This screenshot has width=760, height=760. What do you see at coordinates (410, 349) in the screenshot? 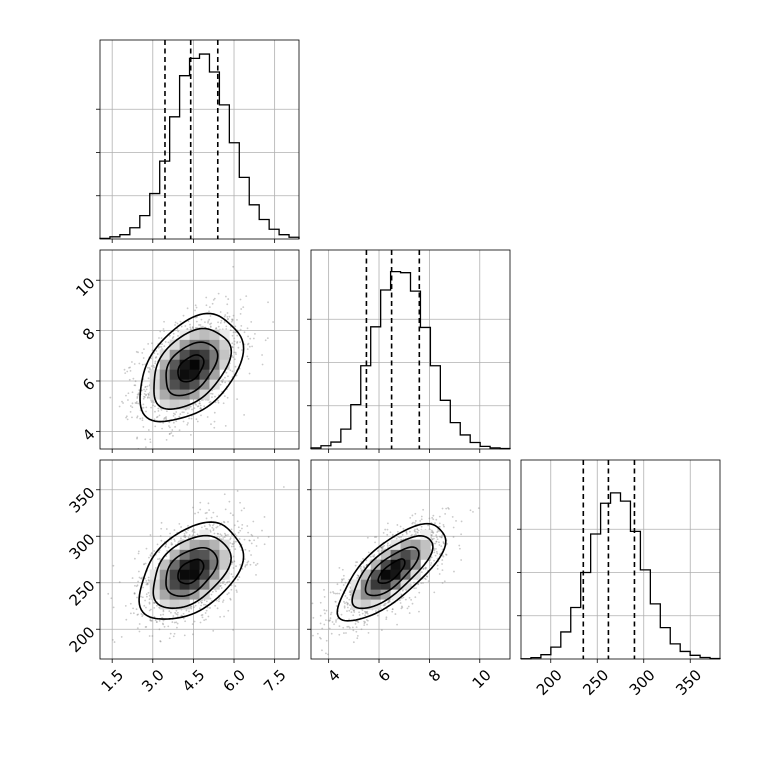
I see `histogram-p2-frame` at bounding box center [410, 349].